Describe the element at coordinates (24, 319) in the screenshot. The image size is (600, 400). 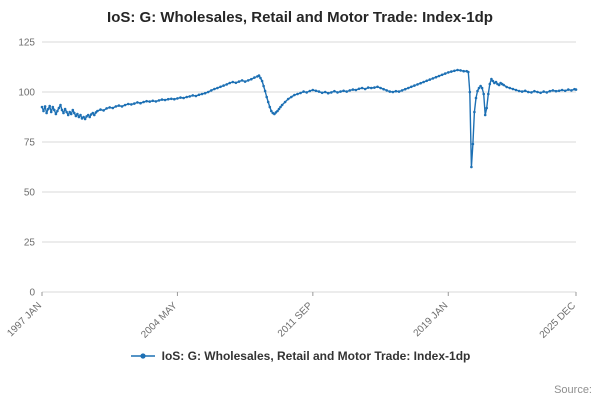
I see `svg-text: 1997 JAN` at that location.